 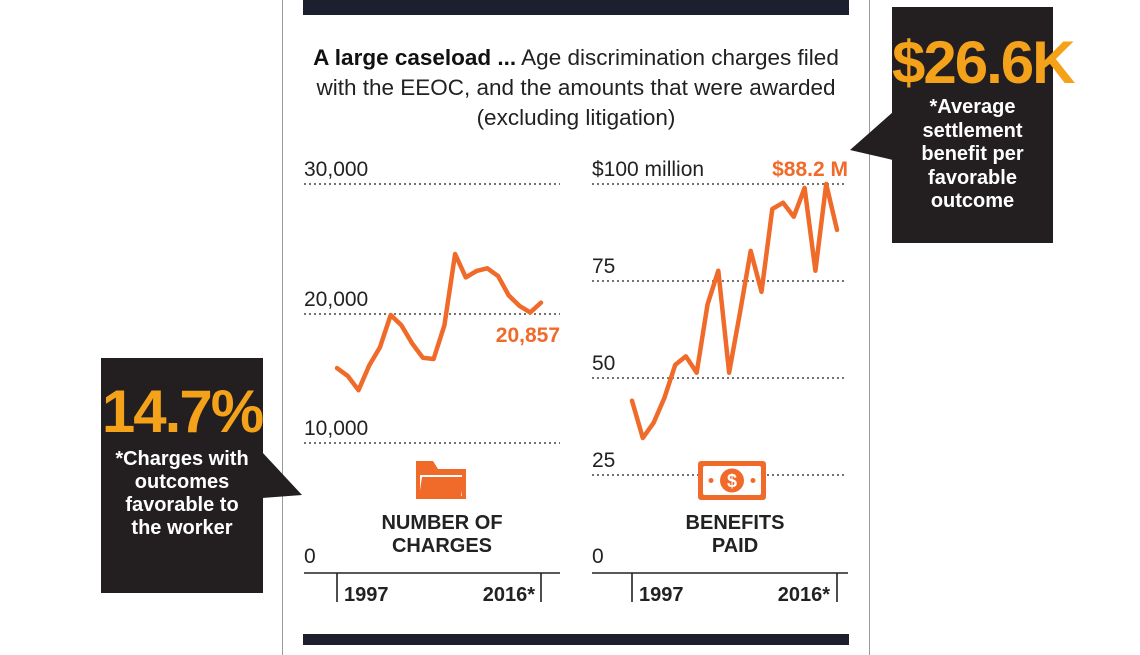 What do you see at coordinates (661, 595) in the screenshot?
I see `benefits-xtick-label: 1997` at bounding box center [661, 595].